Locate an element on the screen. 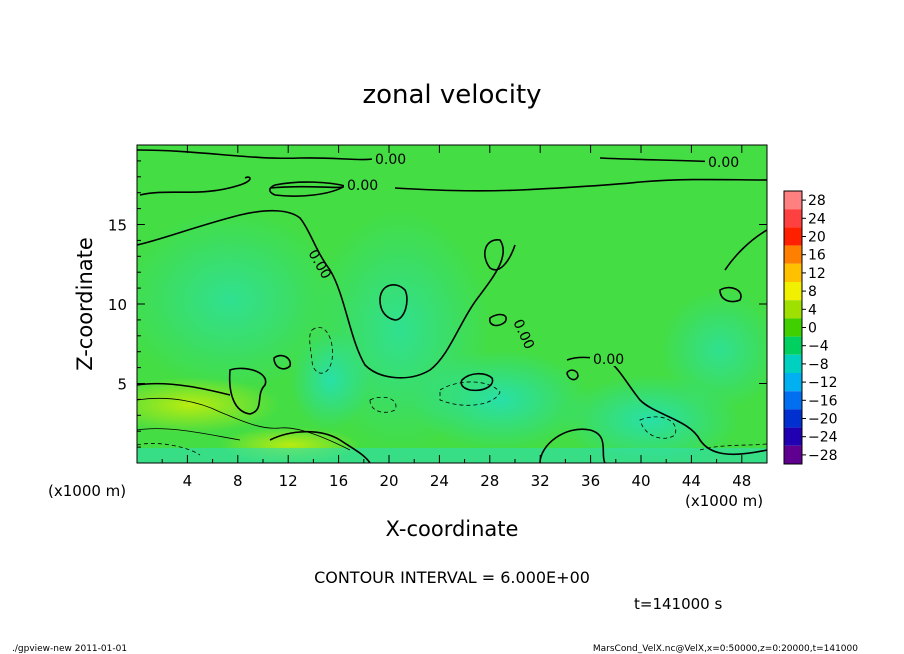 This screenshot has height=654, width=904. x-tick-label: 48 is located at coordinates (741, 481).